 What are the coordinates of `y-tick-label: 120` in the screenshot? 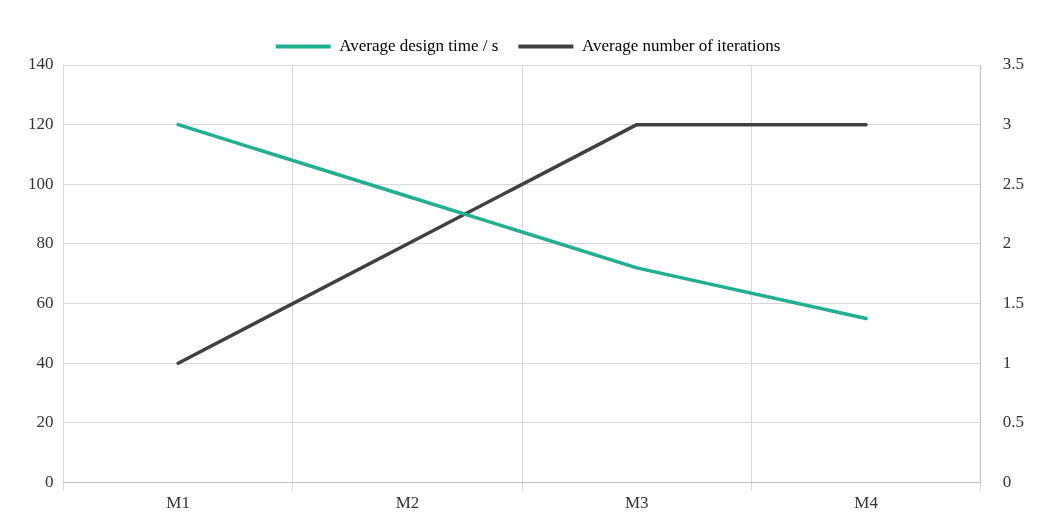 It's located at (41, 124).